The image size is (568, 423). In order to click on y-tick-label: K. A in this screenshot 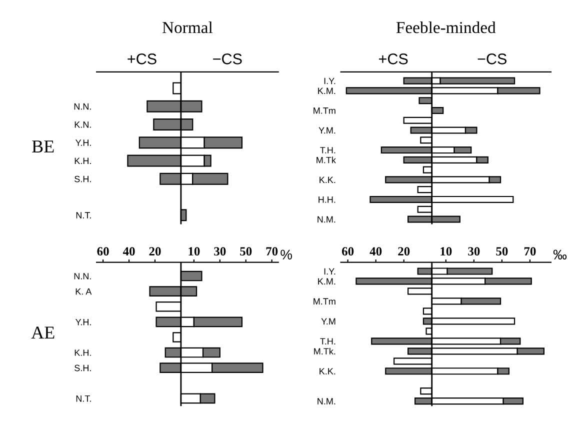, I will do `click(84, 291)`.